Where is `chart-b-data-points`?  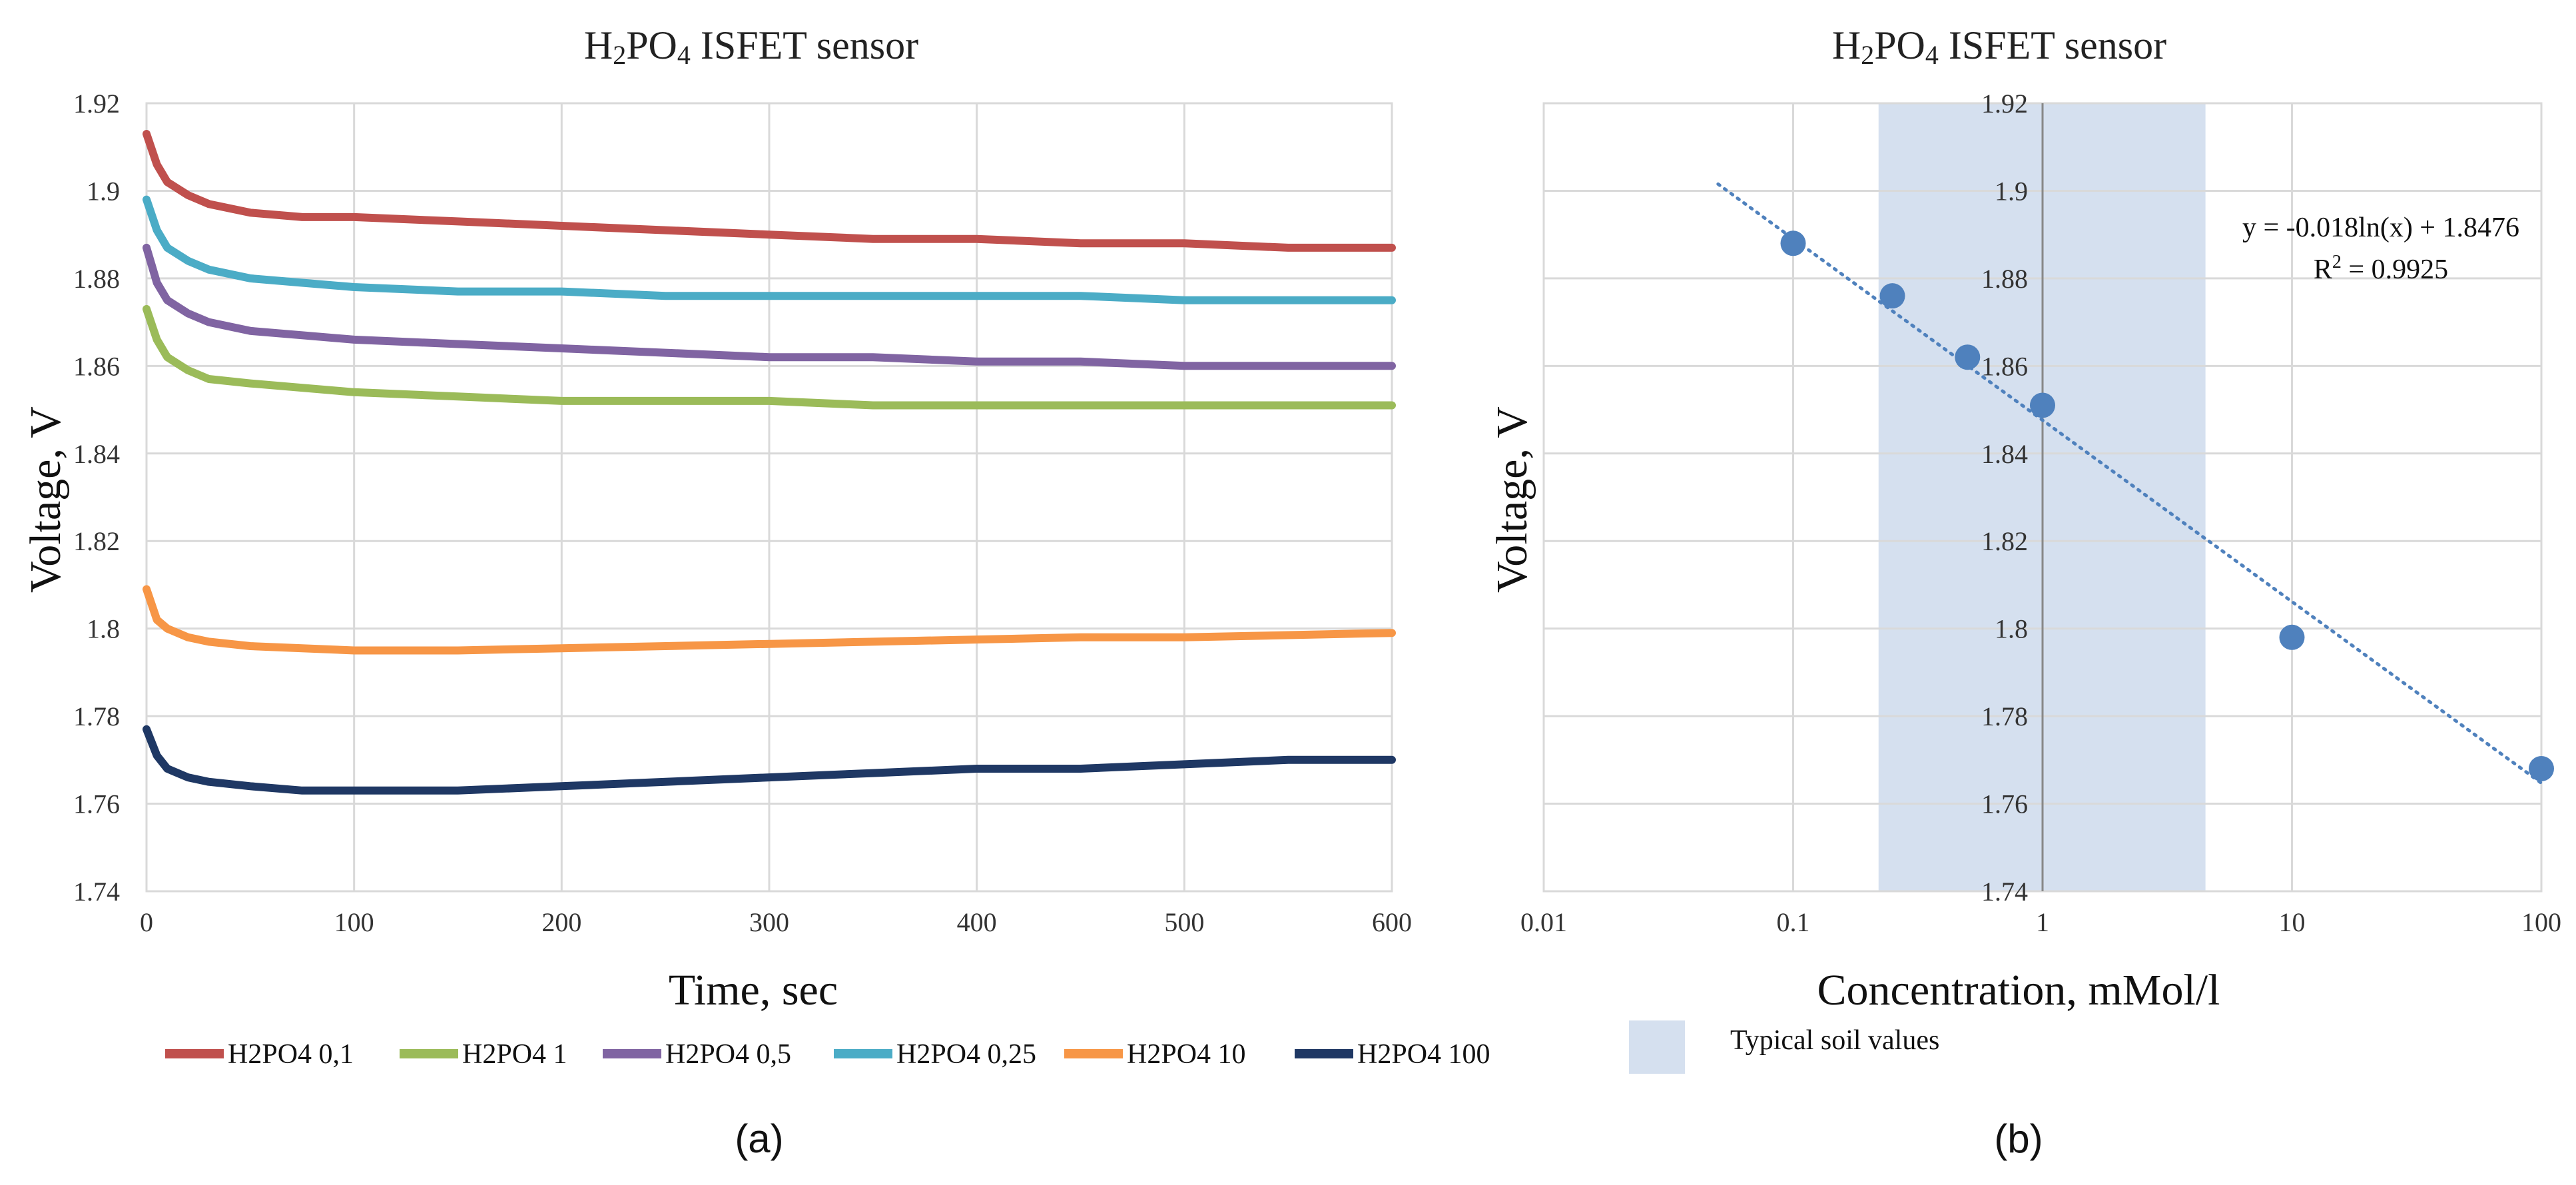 chart-b-data-points is located at coordinates (2167, 505).